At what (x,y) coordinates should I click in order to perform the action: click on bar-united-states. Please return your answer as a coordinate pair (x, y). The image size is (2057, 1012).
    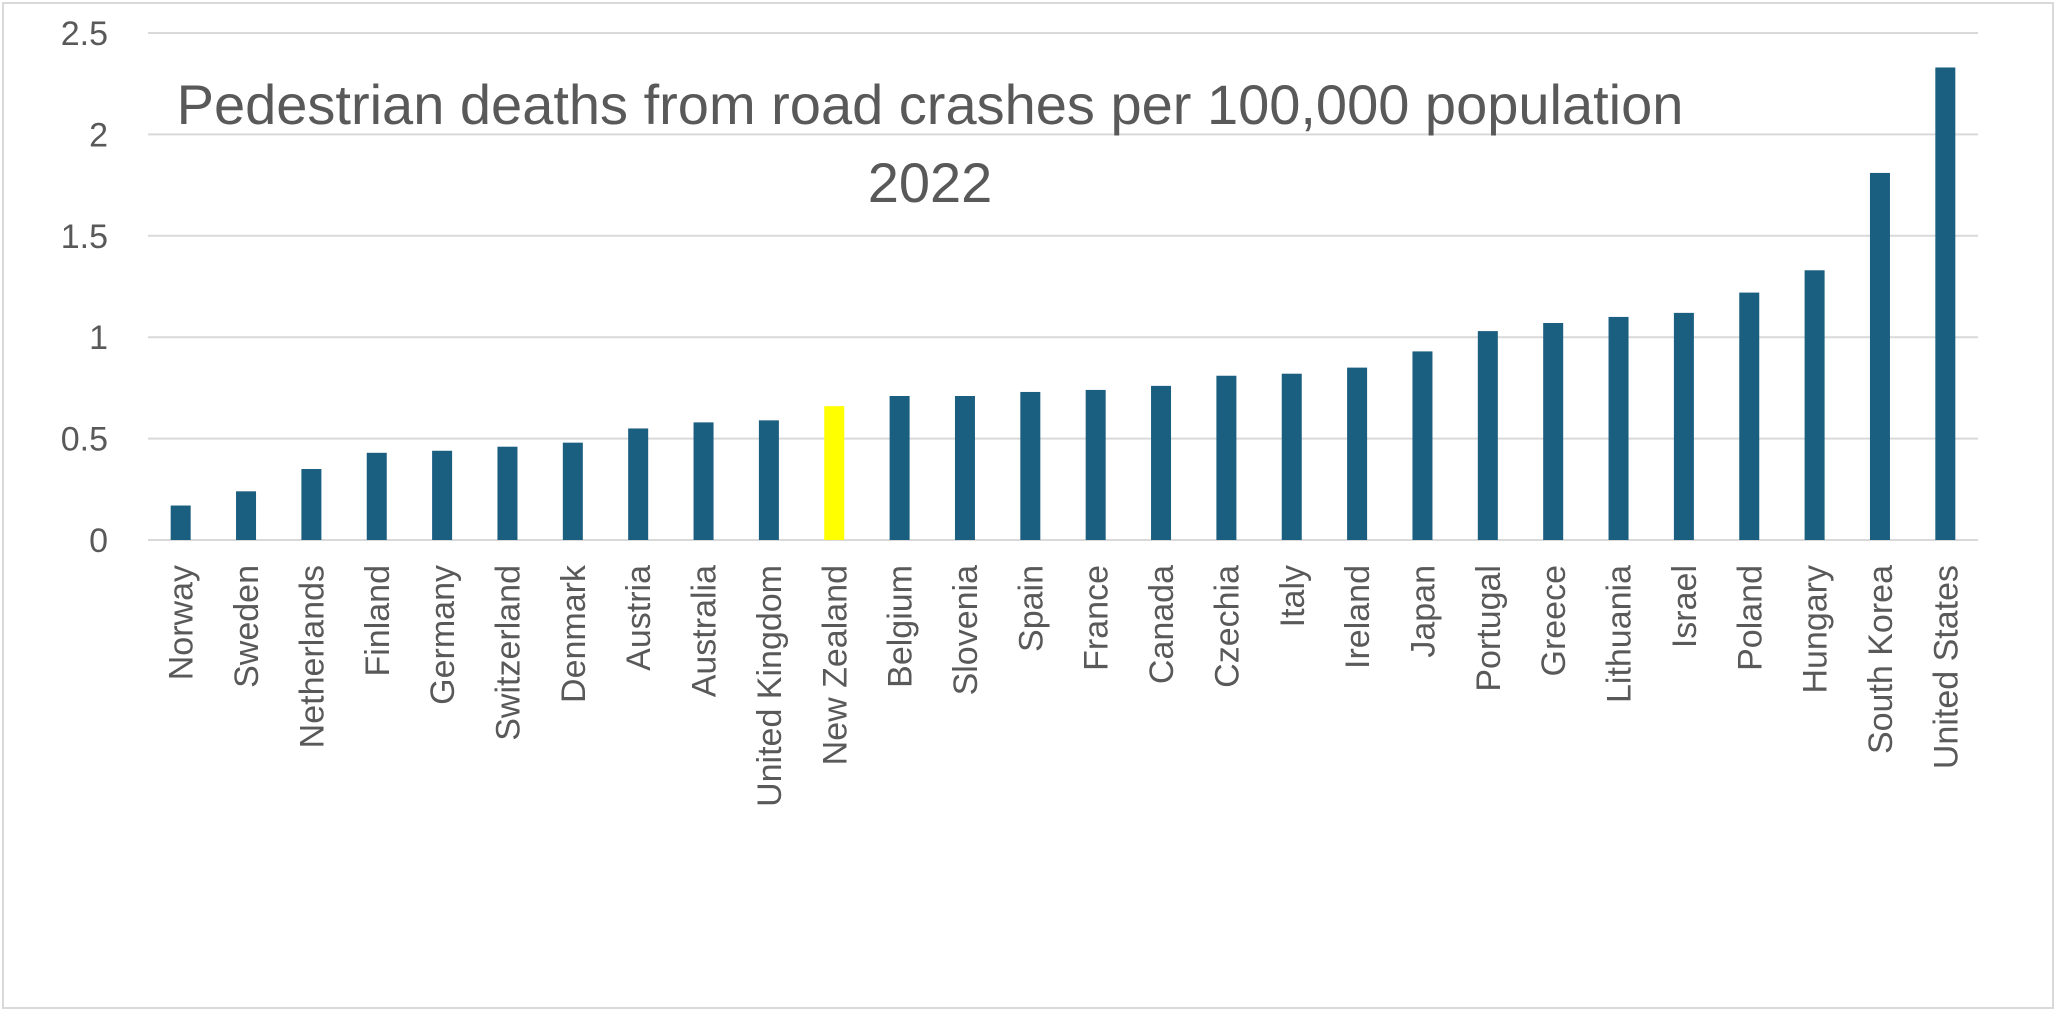
    Looking at the image, I should click on (1945, 303).